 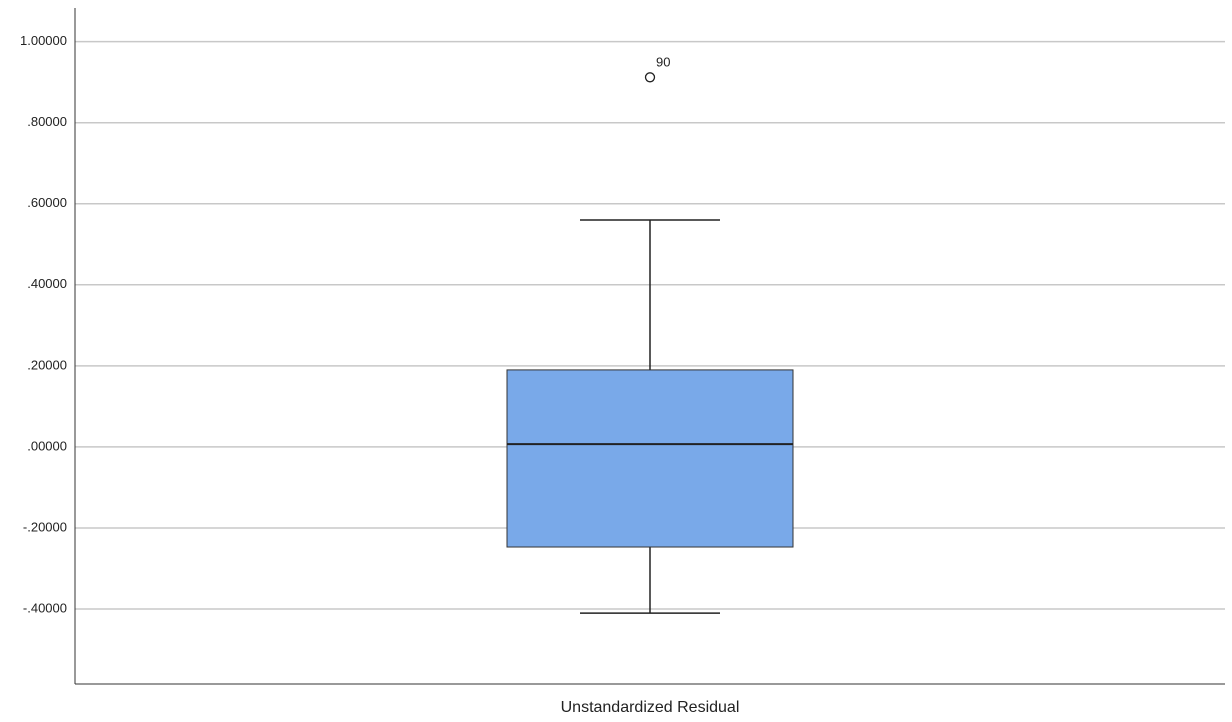 I want to click on box, so click(x=650, y=458).